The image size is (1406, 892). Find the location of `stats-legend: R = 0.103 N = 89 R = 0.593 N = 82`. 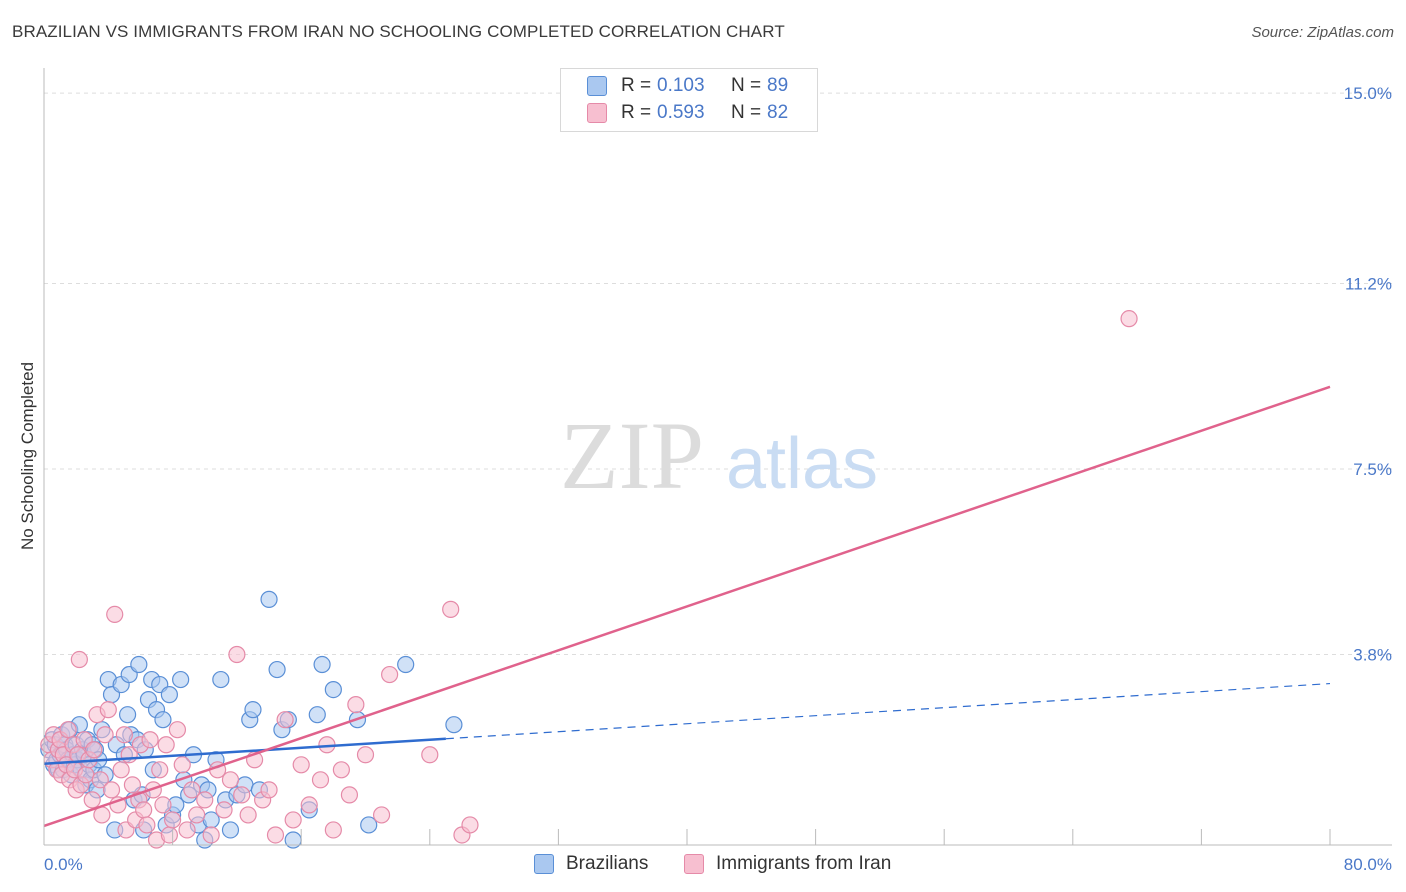

stats-legend: R = 0.103 N = 89 R = 0.593 N = 82 is located at coordinates (689, 100).